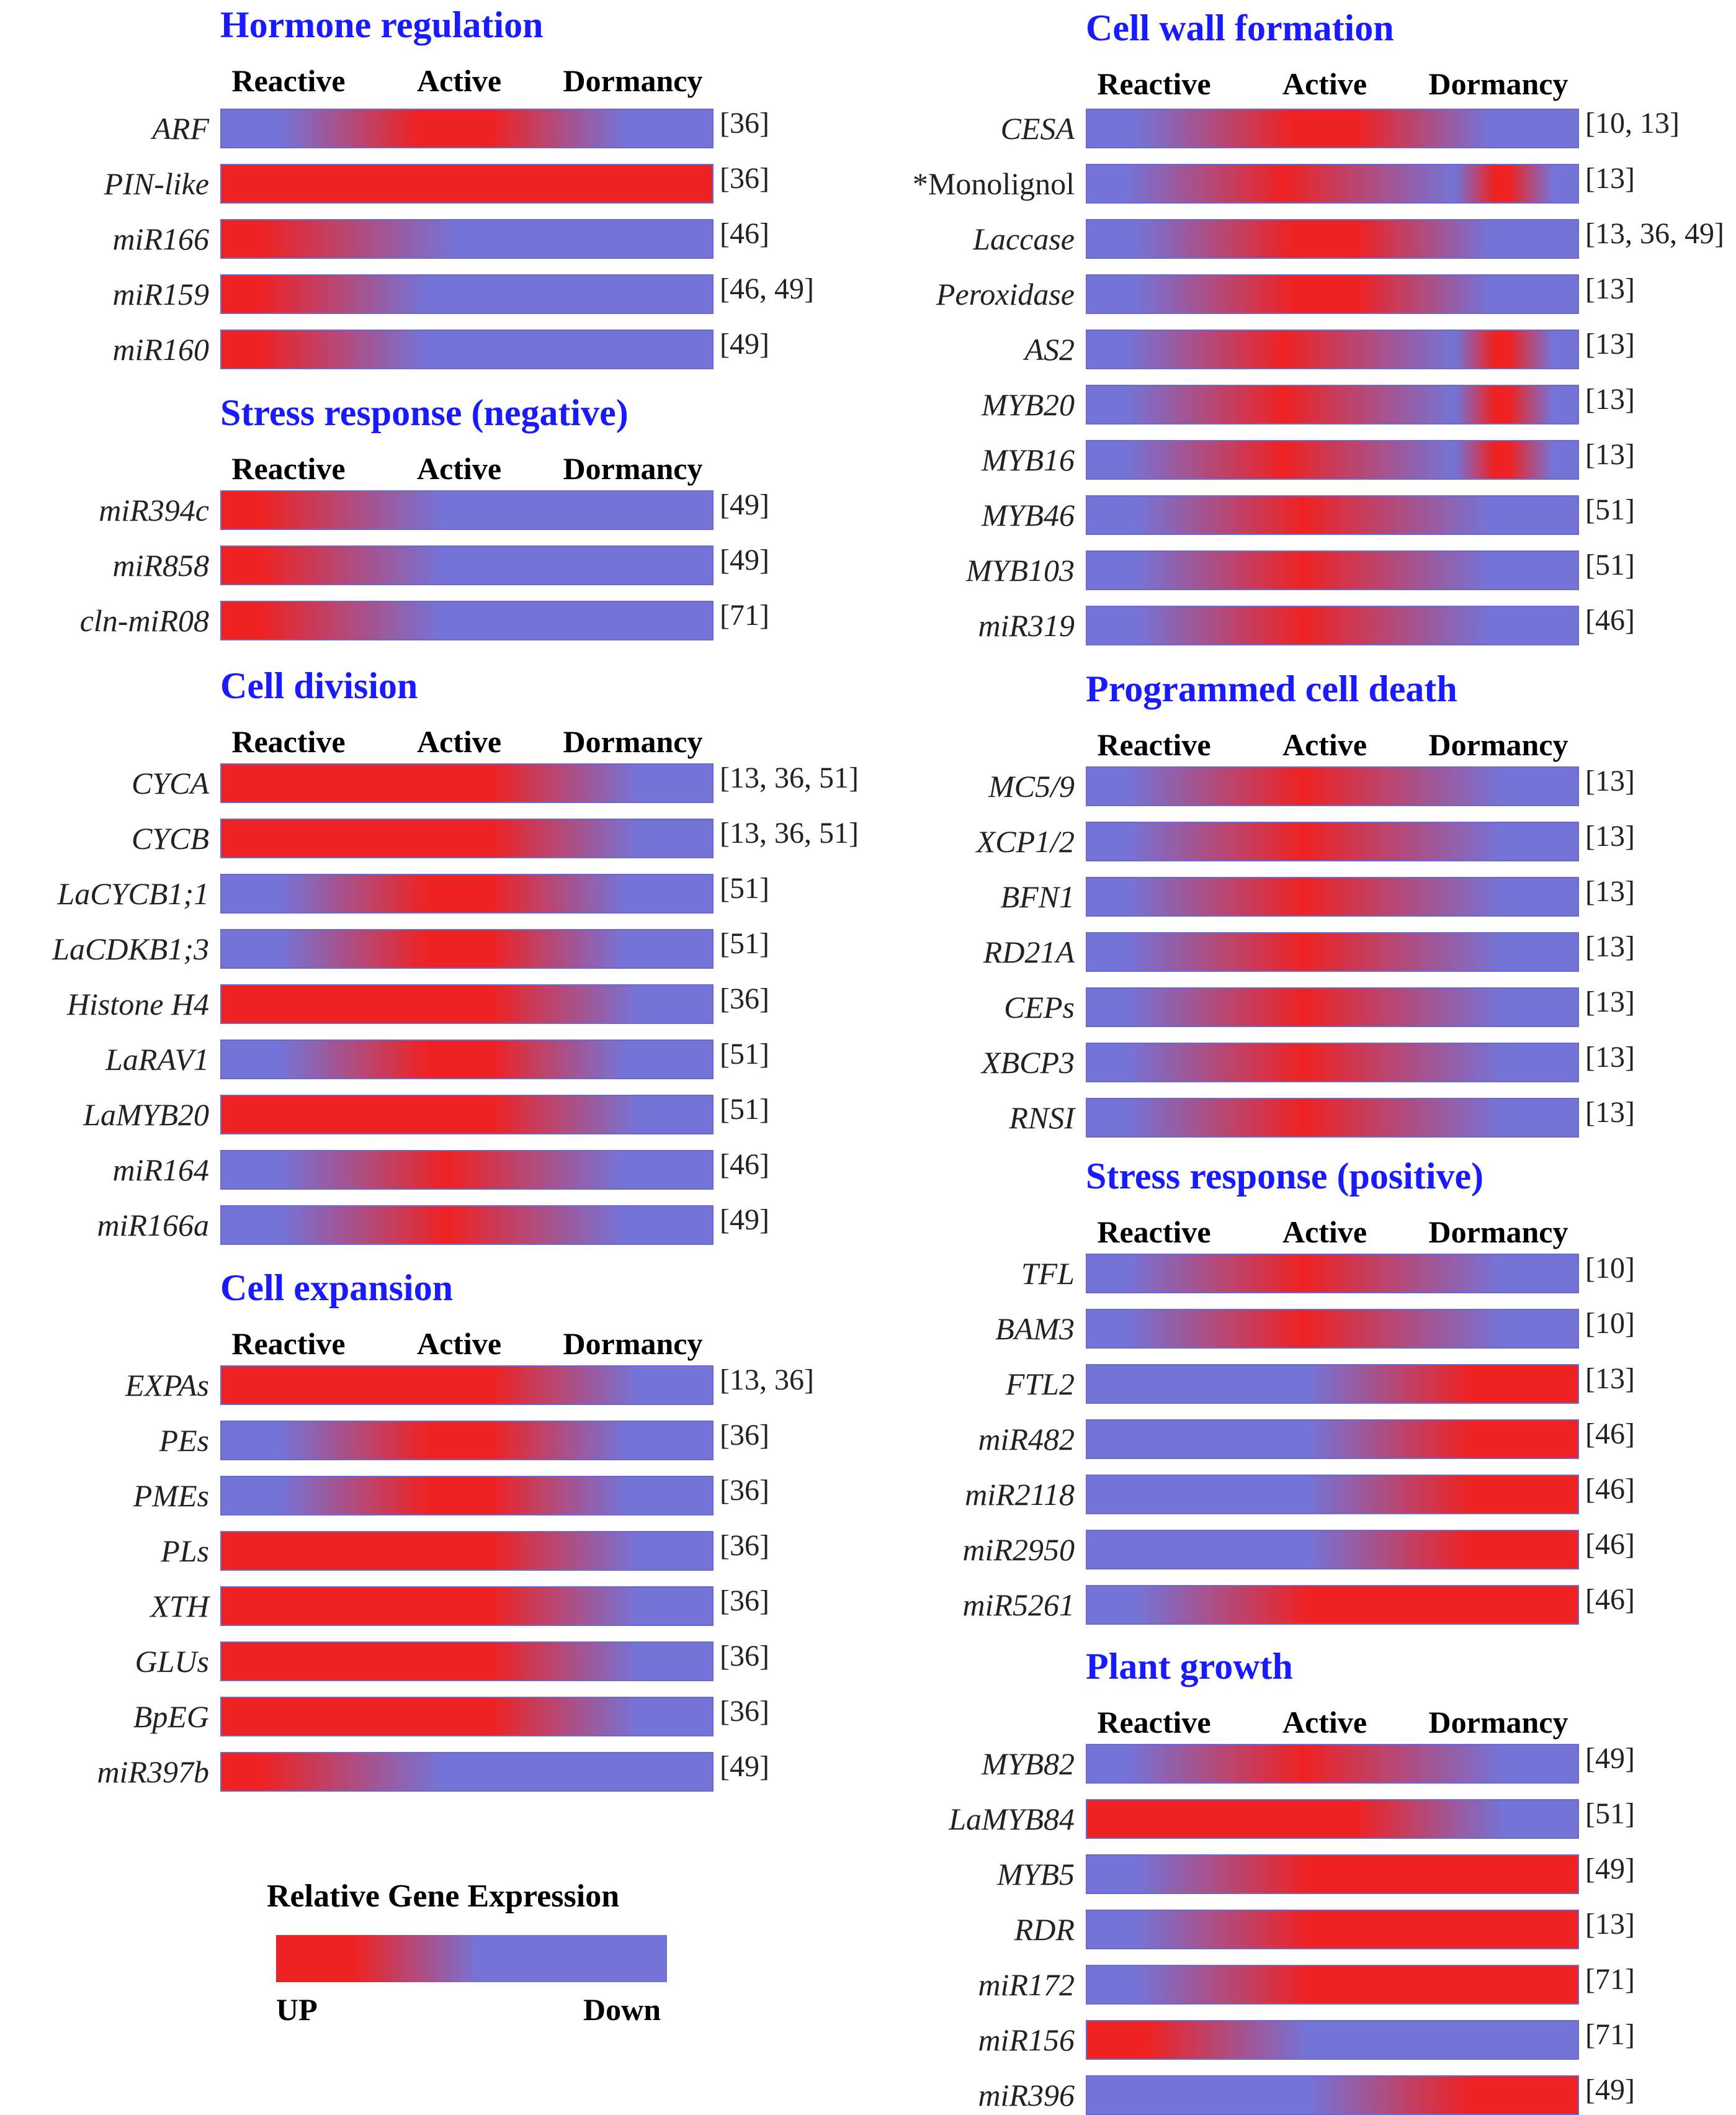 The image size is (1736, 2115). I want to click on gene-name: AS2, so click(1049, 349).